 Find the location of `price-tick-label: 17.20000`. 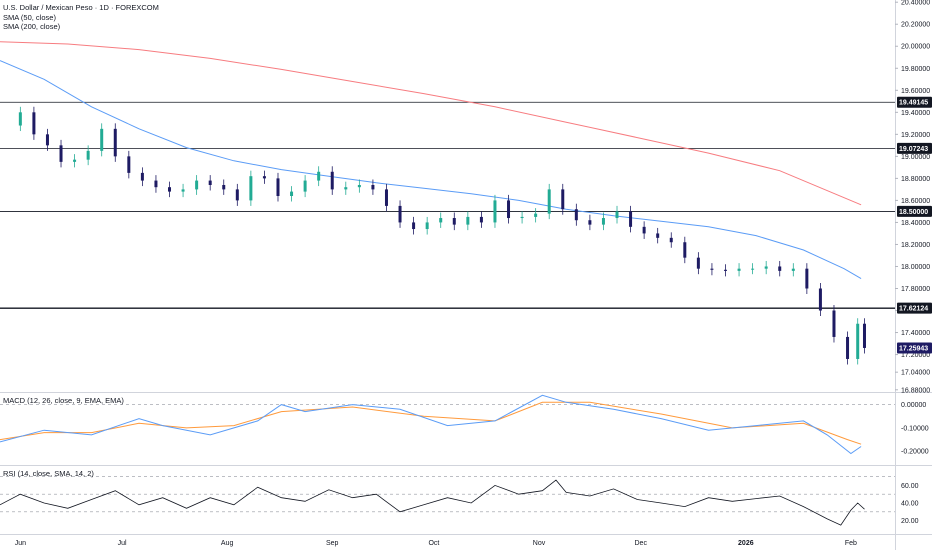

price-tick-label: 17.20000 is located at coordinates (915, 355).